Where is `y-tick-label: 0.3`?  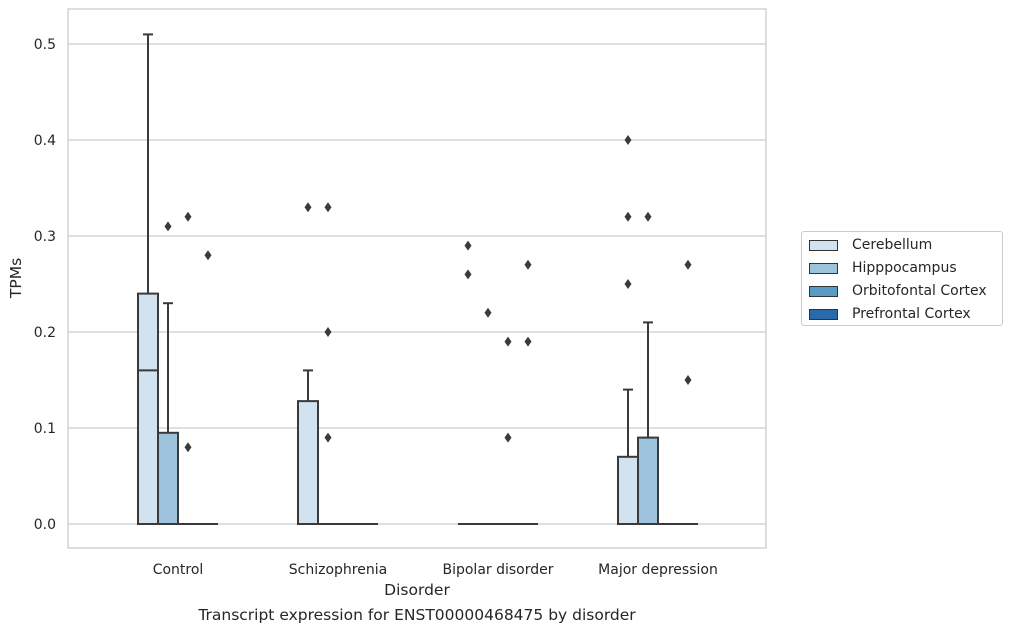
y-tick-label: 0.3 is located at coordinates (45, 237).